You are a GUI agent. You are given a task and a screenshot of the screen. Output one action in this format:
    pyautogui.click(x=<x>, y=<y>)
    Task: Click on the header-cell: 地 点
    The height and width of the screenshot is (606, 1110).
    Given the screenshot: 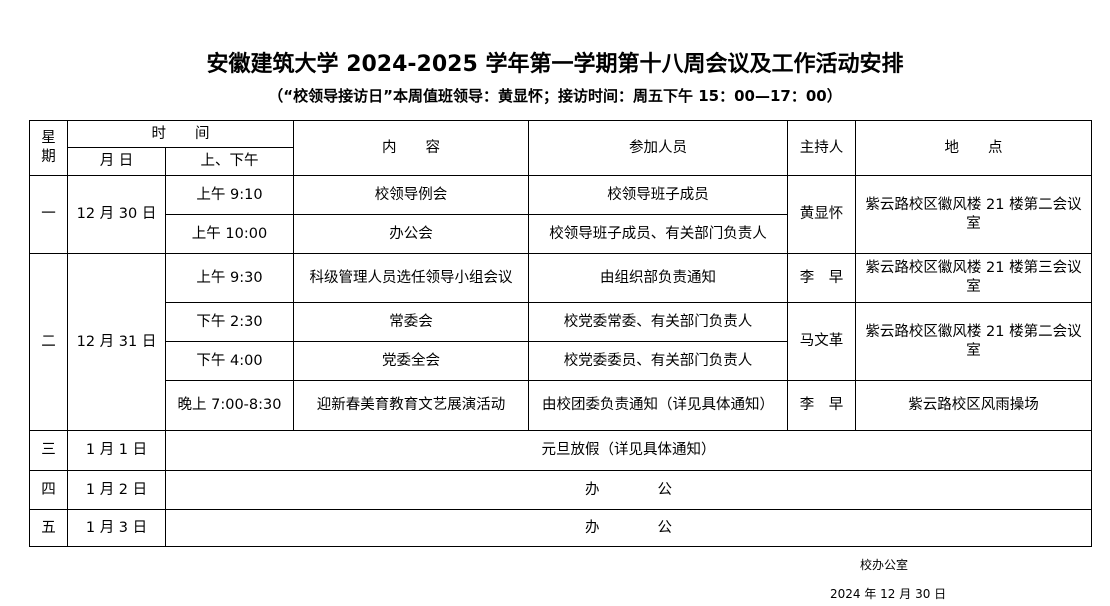 What is the action you would take?
    pyautogui.click(x=973, y=148)
    